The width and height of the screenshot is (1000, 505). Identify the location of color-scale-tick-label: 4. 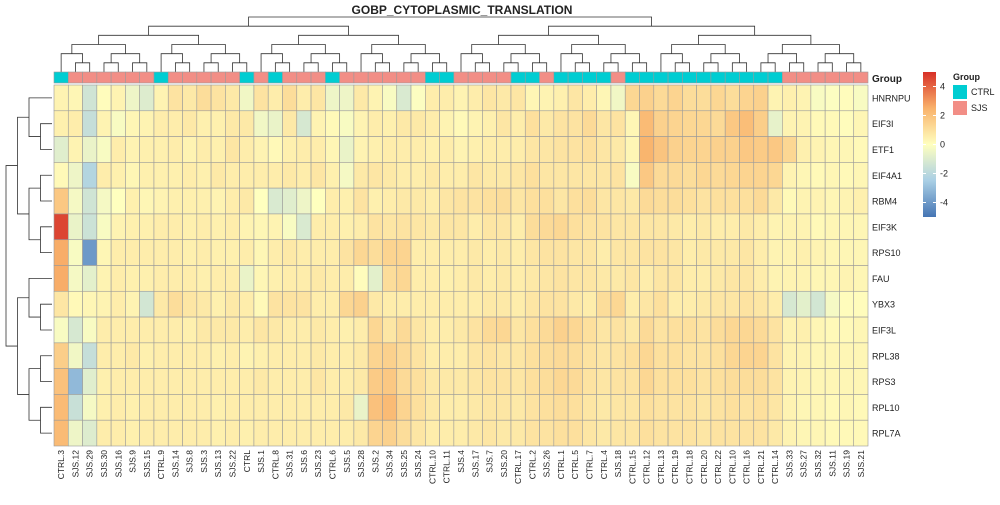
(942, 87).